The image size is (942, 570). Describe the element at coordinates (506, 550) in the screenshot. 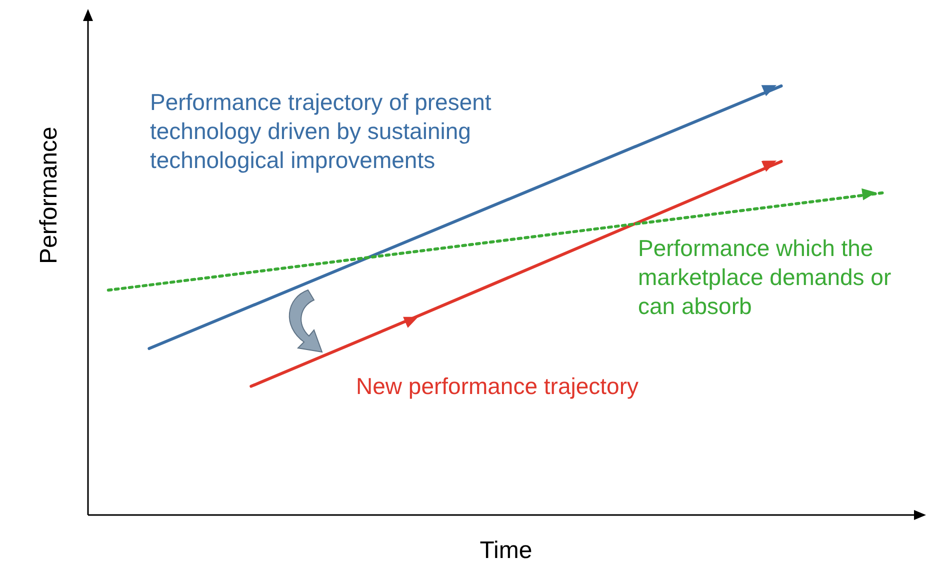

I see `x-axis-title: Time` at that location.